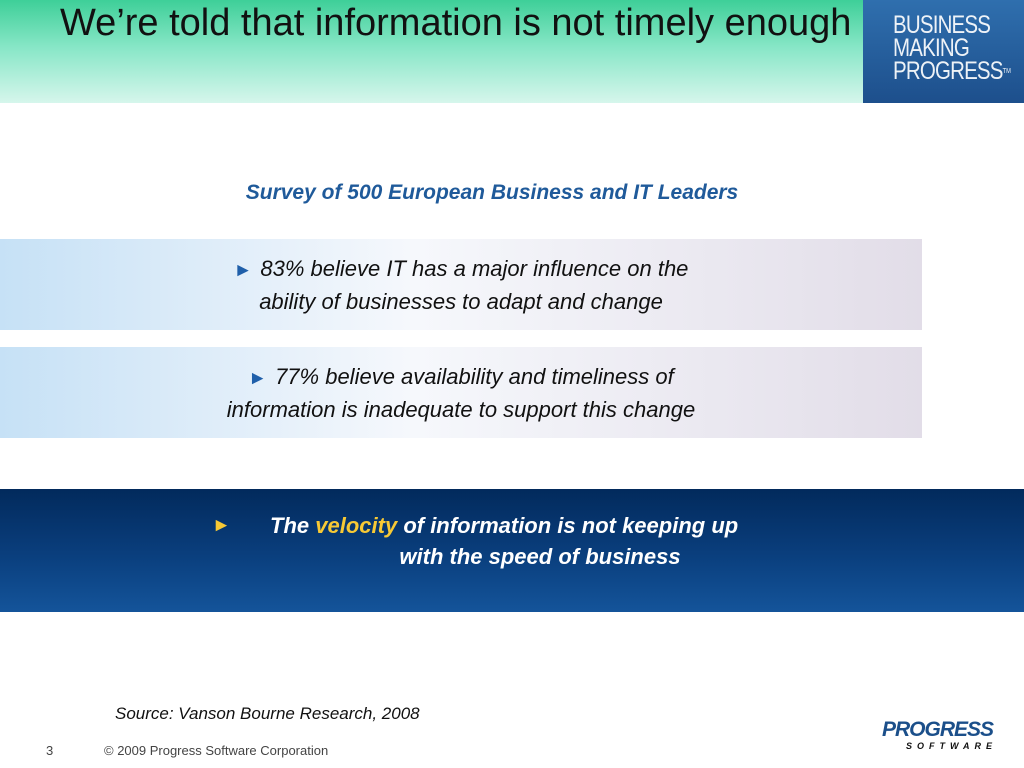  What do you see at coordinates (267, 713) in the screenshot?
I see `source-note: Source: Vanson Bourne Research, 2008` at bounding box center [267, 713].